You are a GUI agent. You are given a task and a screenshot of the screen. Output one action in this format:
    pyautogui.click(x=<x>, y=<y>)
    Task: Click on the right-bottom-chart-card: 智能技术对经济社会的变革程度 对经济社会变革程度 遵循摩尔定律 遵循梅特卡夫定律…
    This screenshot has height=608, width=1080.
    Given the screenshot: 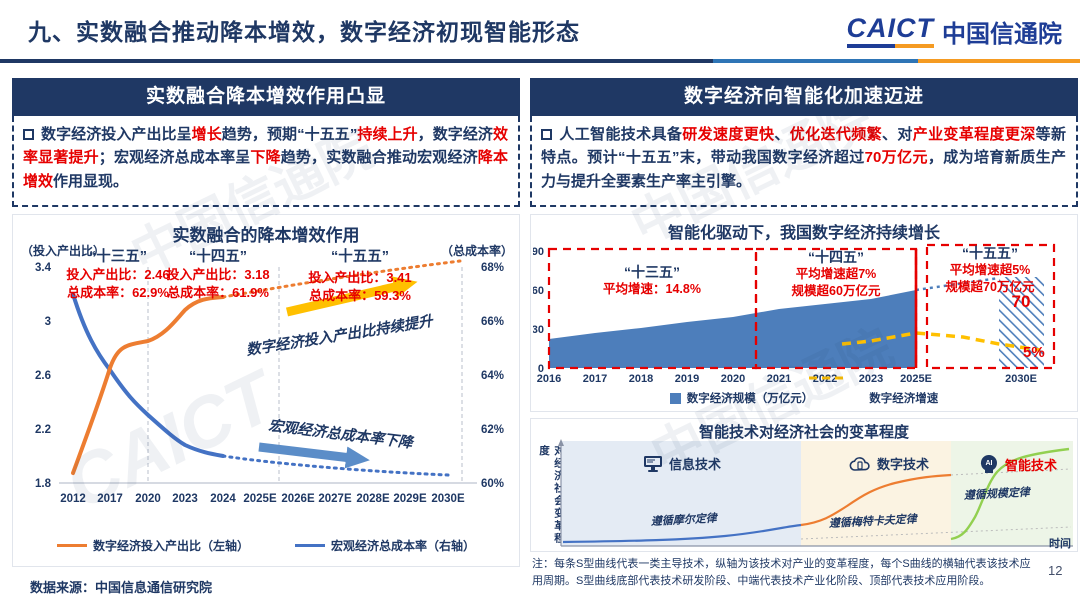 What is the action you would take?
    pyautogui.click(x=804, y=485)
    